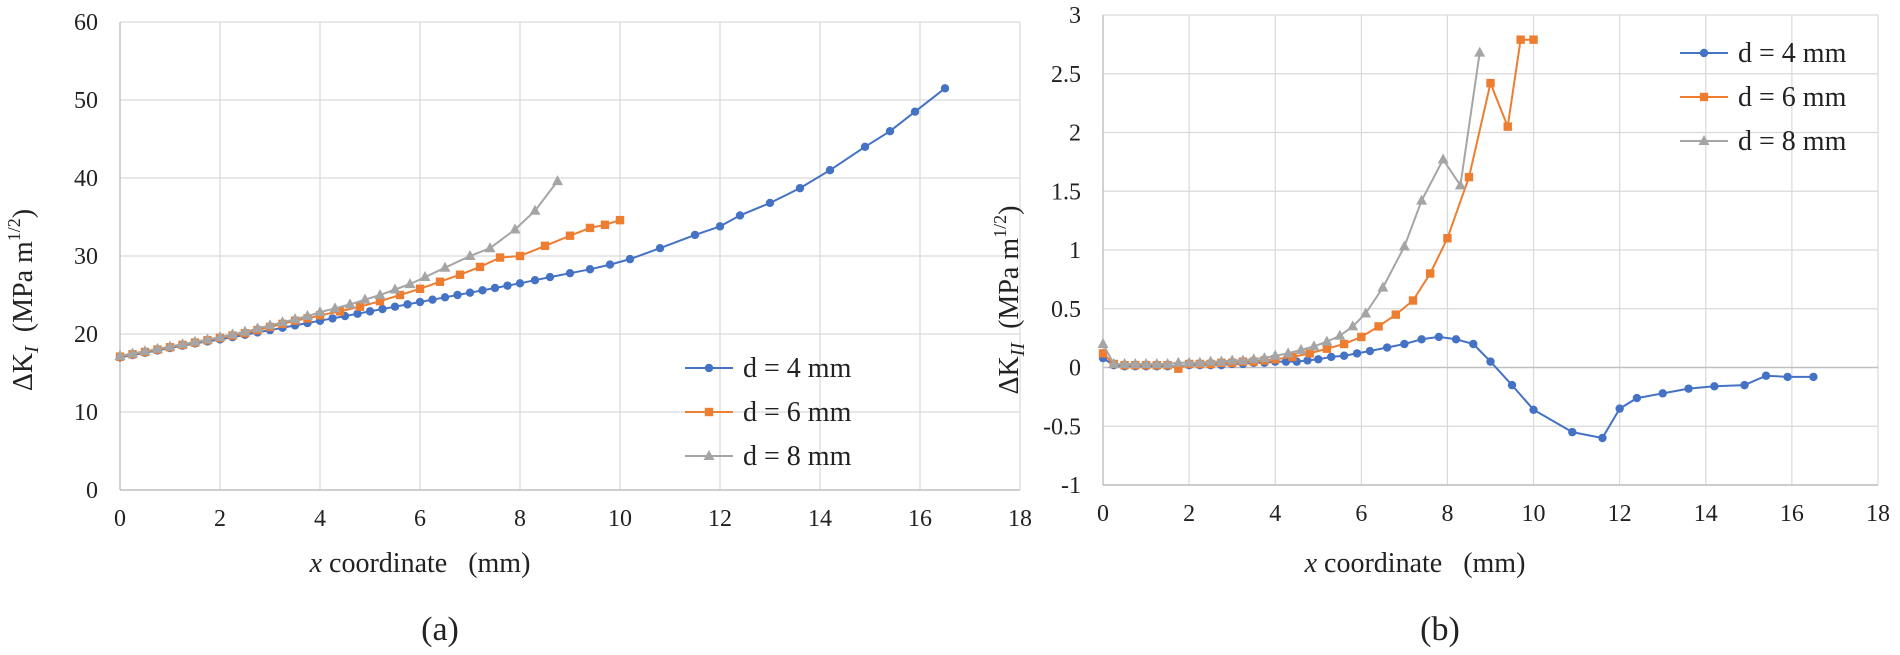  I want to click on panel-b-legend-item-2: d = 6 mm, so click(1763, 97).